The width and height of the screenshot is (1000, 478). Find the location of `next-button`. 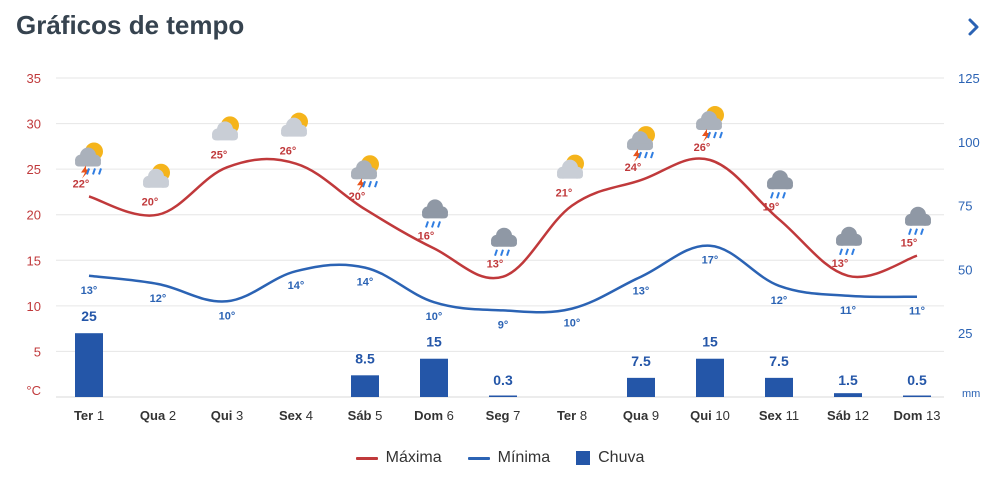

next-button is located at coordinates (974, 27).